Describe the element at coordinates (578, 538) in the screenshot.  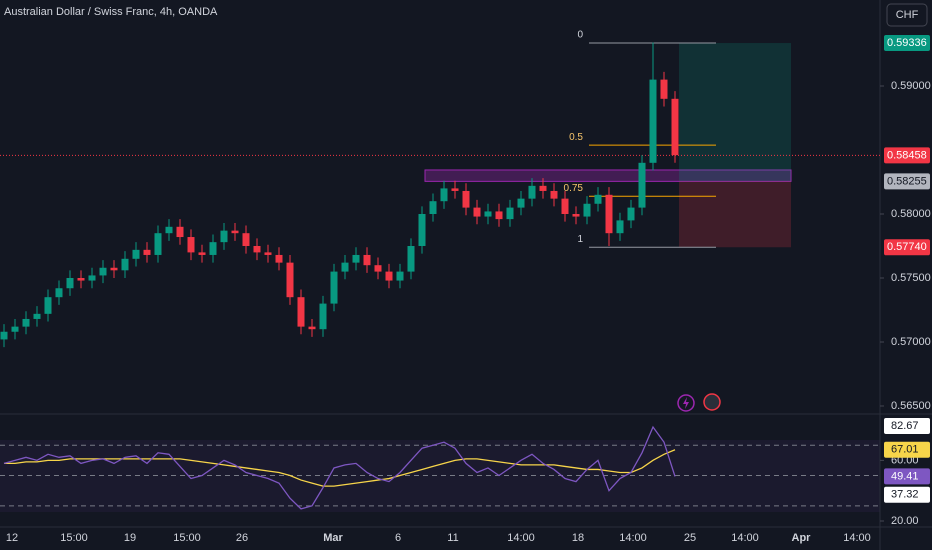
I see `x-tick-label: 18` at that location.